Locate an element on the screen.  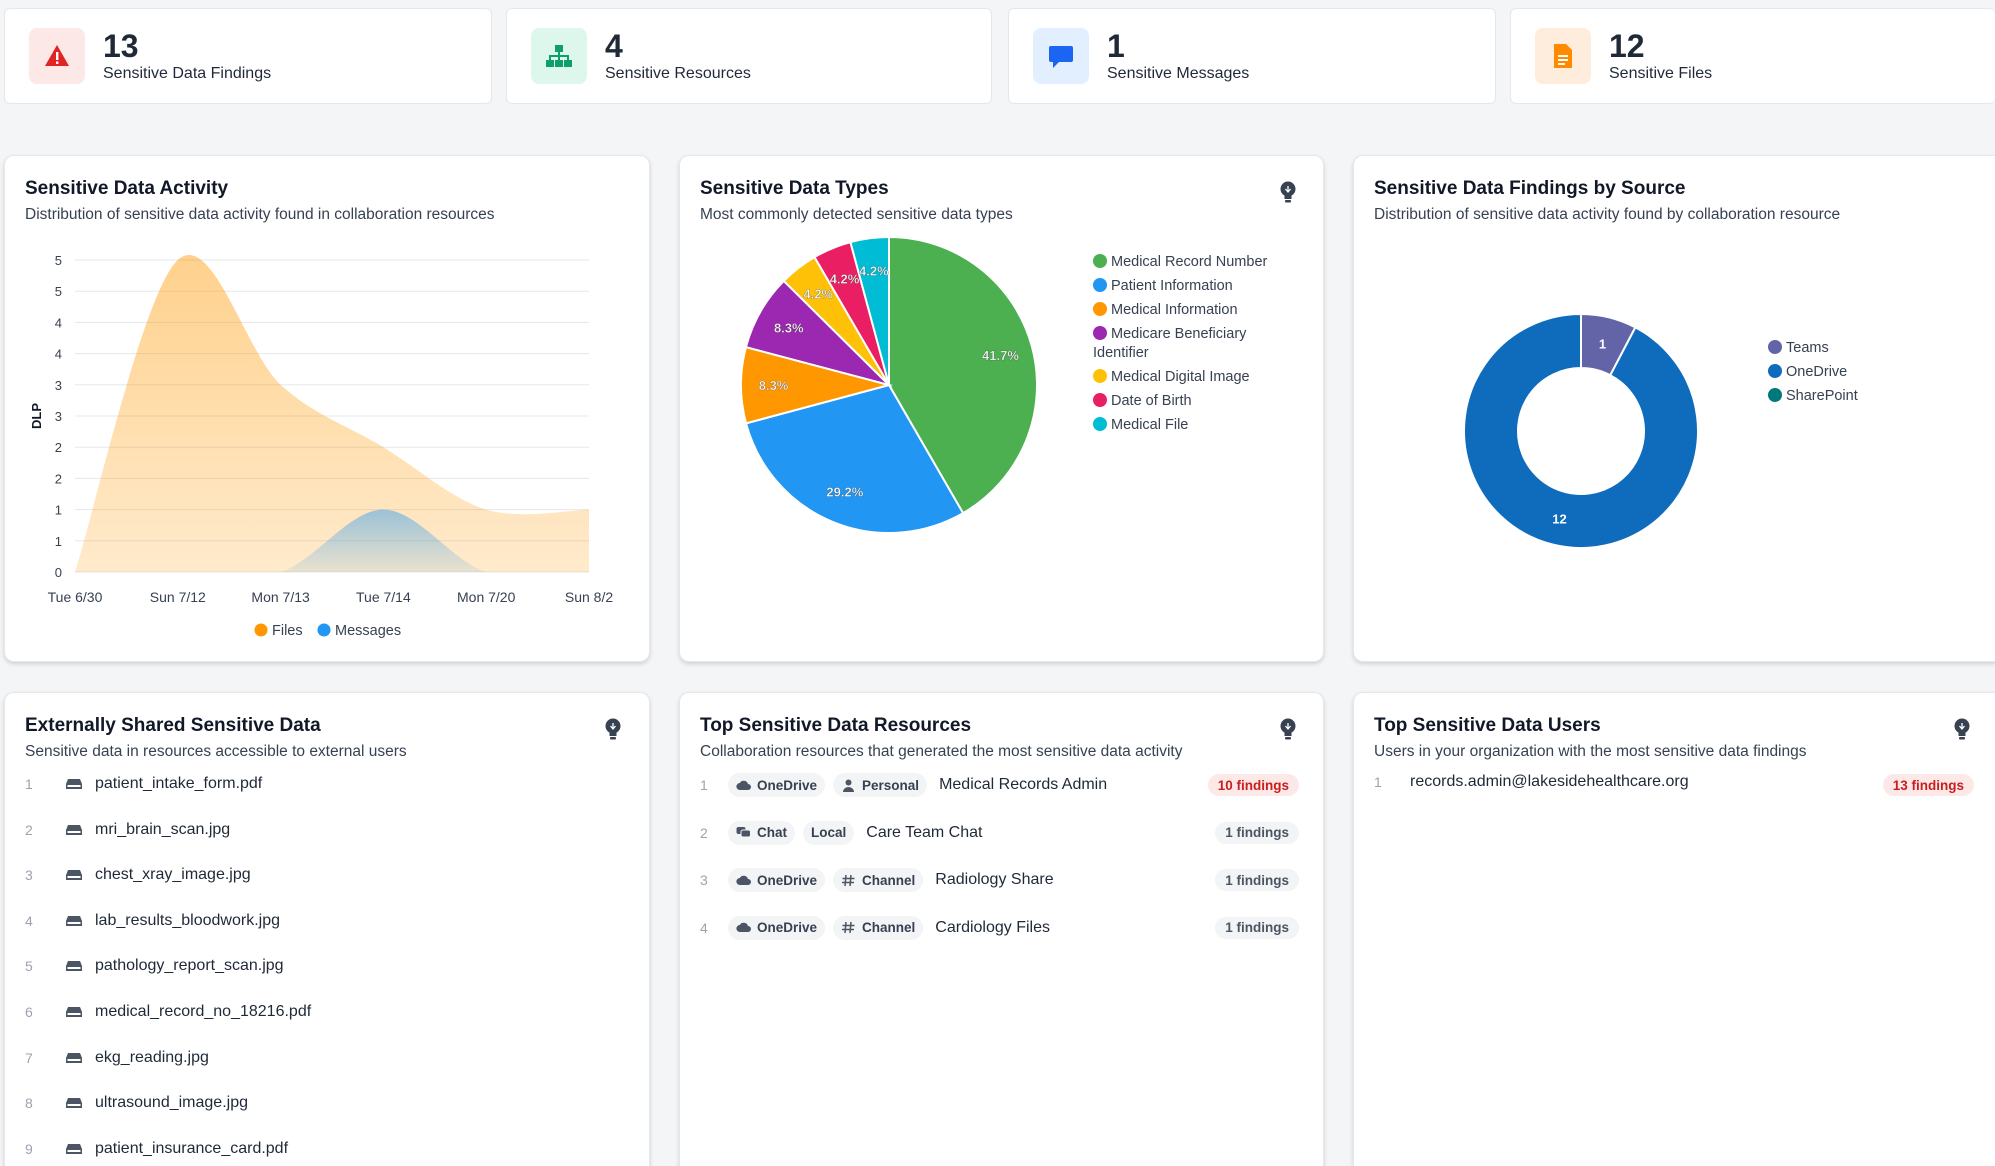
legend-label: Medical File is located at coordinates (1149, 425).